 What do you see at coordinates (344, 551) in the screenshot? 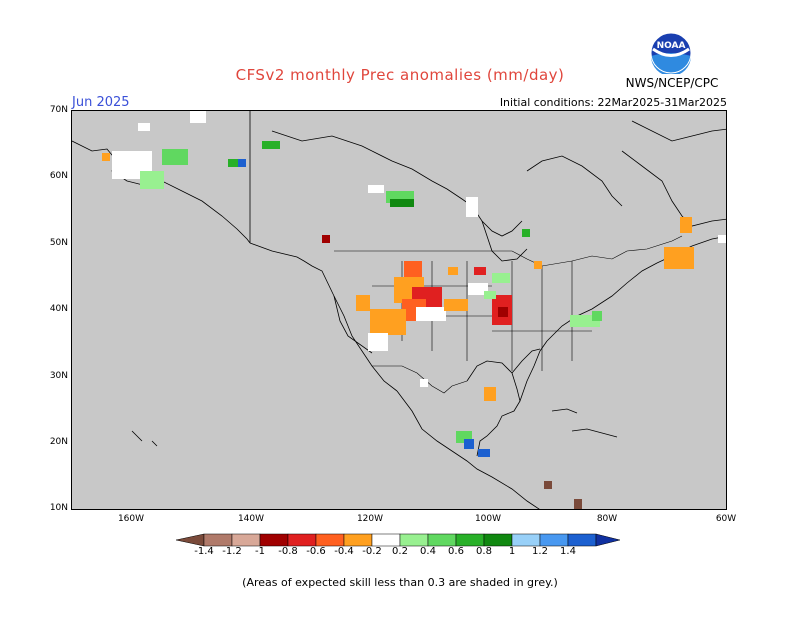
I see `colorbar-tick-label: -0.4` at bounding box center [344, 551].